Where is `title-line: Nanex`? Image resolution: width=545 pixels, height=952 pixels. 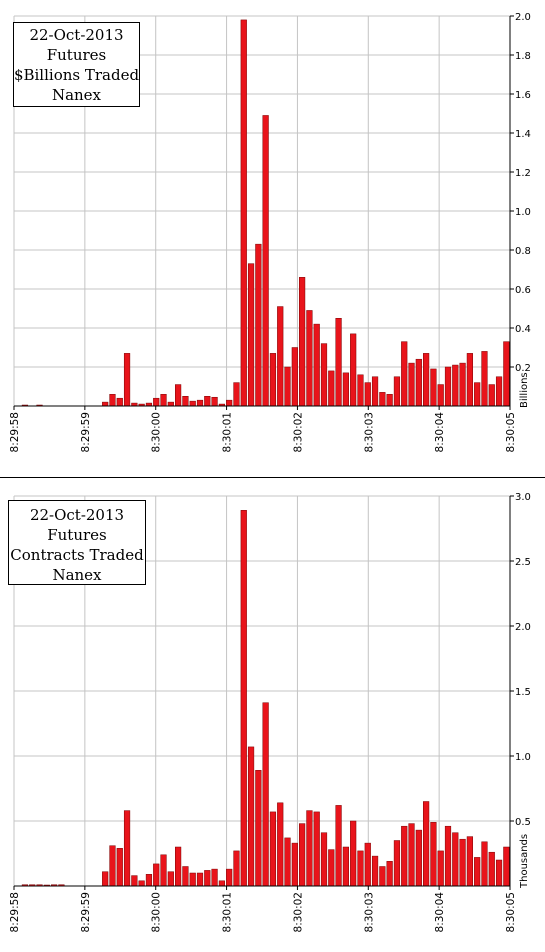
title-line: Nanex is located at coordinates (77, 95).